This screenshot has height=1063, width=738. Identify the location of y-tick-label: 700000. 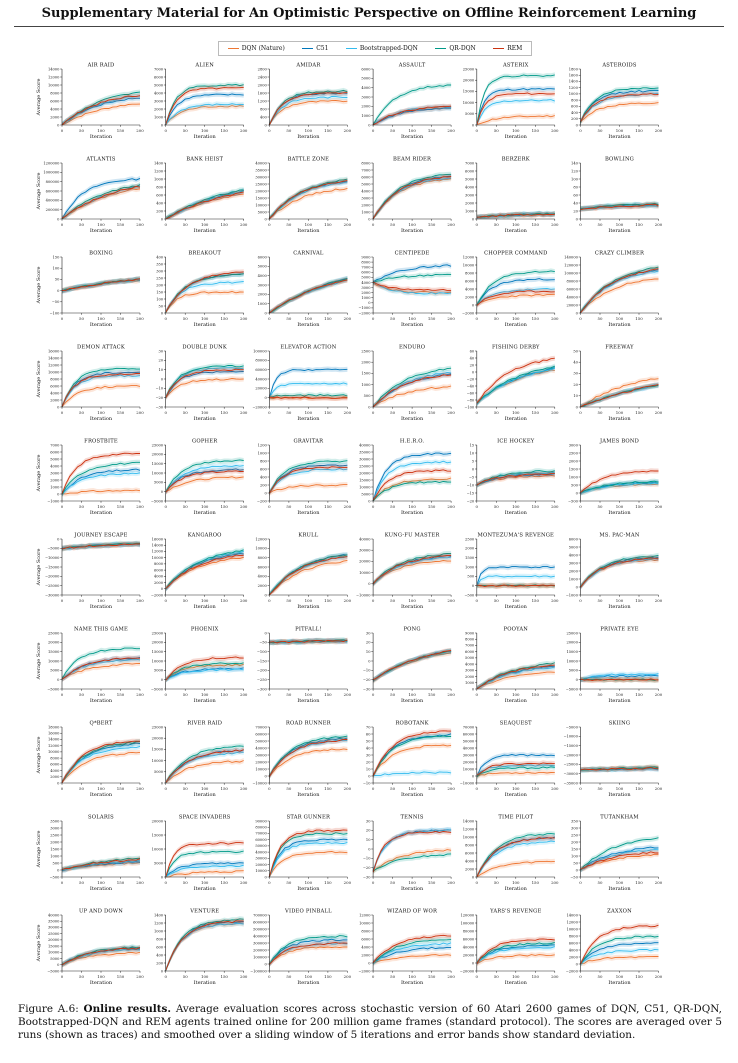
(260, 915).